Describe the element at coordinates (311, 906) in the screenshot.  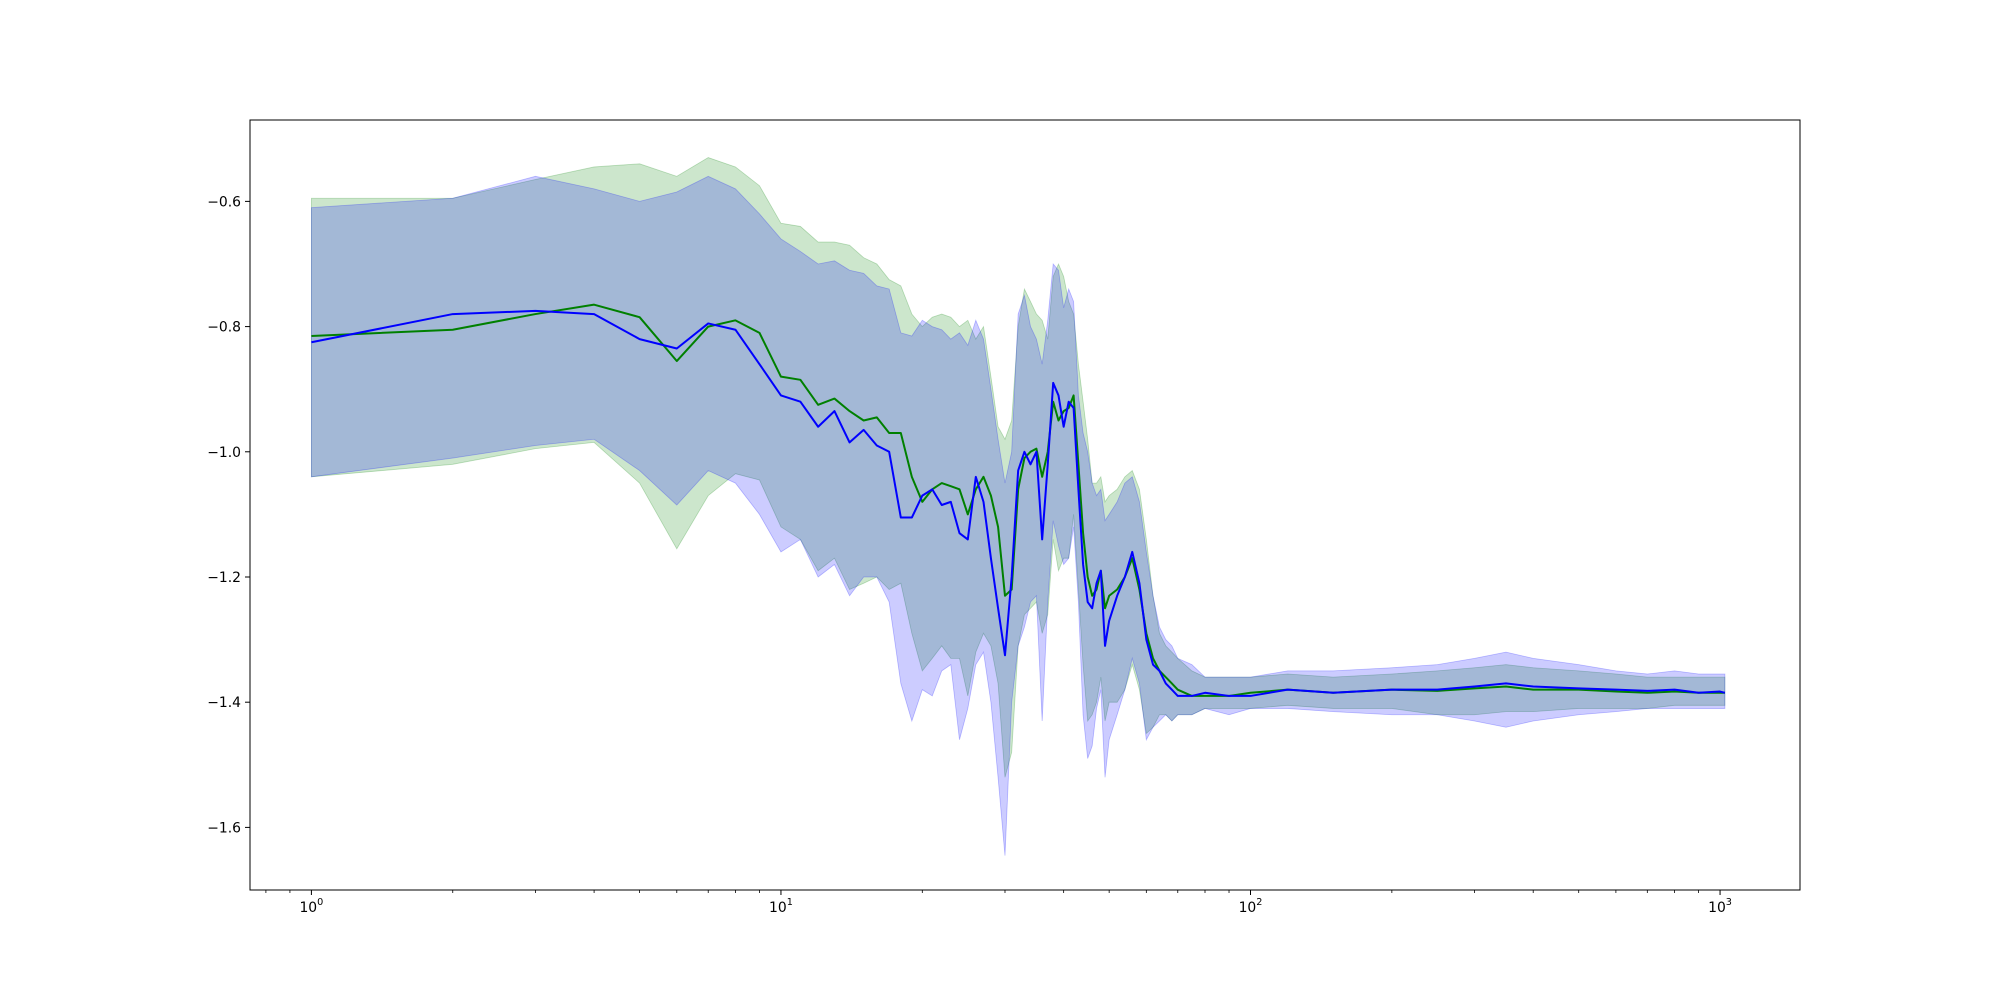
I see `x-tick-label: 10⁰` at that location.